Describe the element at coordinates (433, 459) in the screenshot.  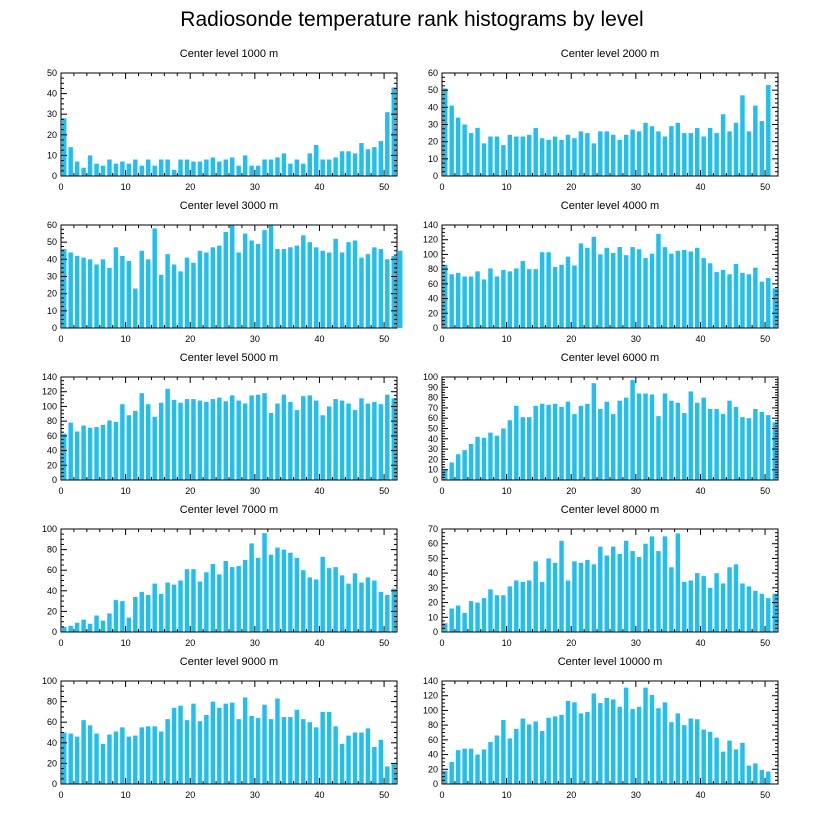
I see `y-tick-label: 20` at that location.